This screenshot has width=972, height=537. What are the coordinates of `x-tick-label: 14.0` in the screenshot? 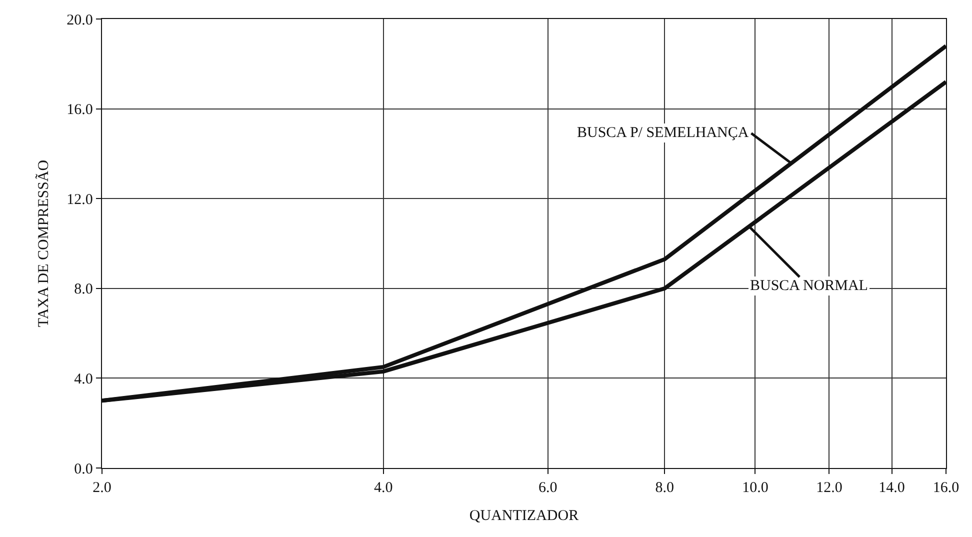 It's located at (891, 488).